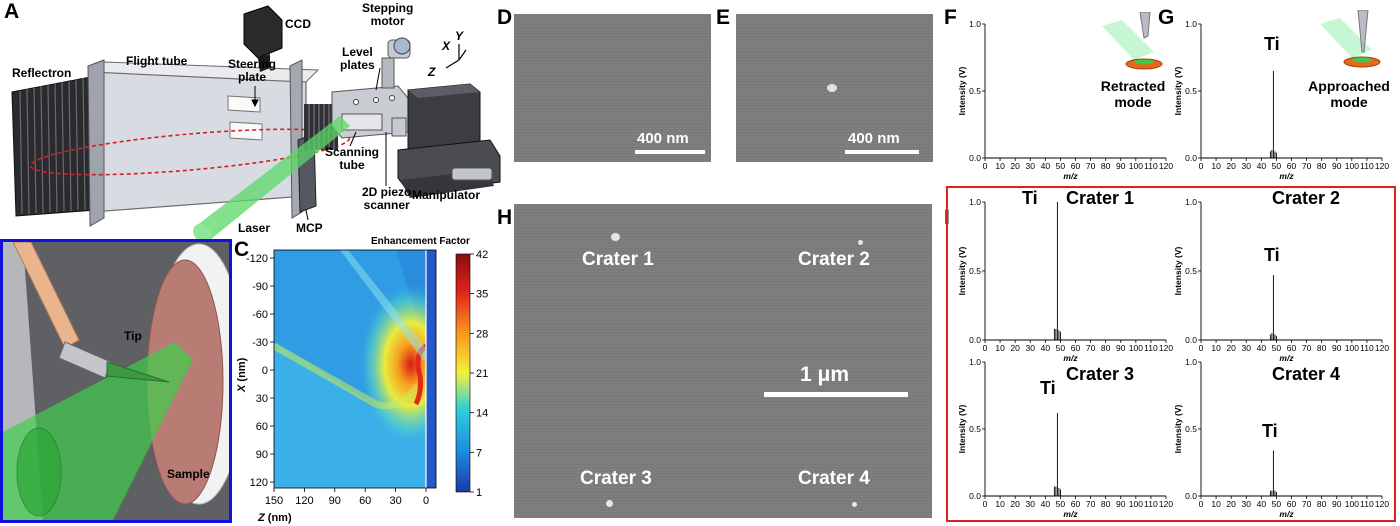 The height and width of the screenshot is (526, 1400). What do you see at coordinates (860, 242) in the screenshot?
I see `crater-2-dot` at bounding box center [860, 242].